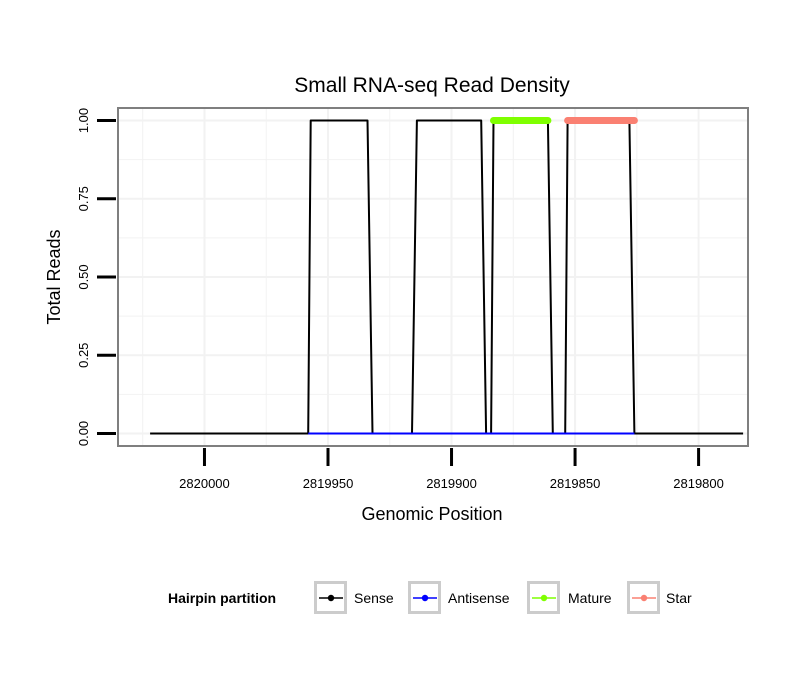 This screenshot has height=690, width=810. I want to click on legend-label-sense: Sense, so click(374, 598).